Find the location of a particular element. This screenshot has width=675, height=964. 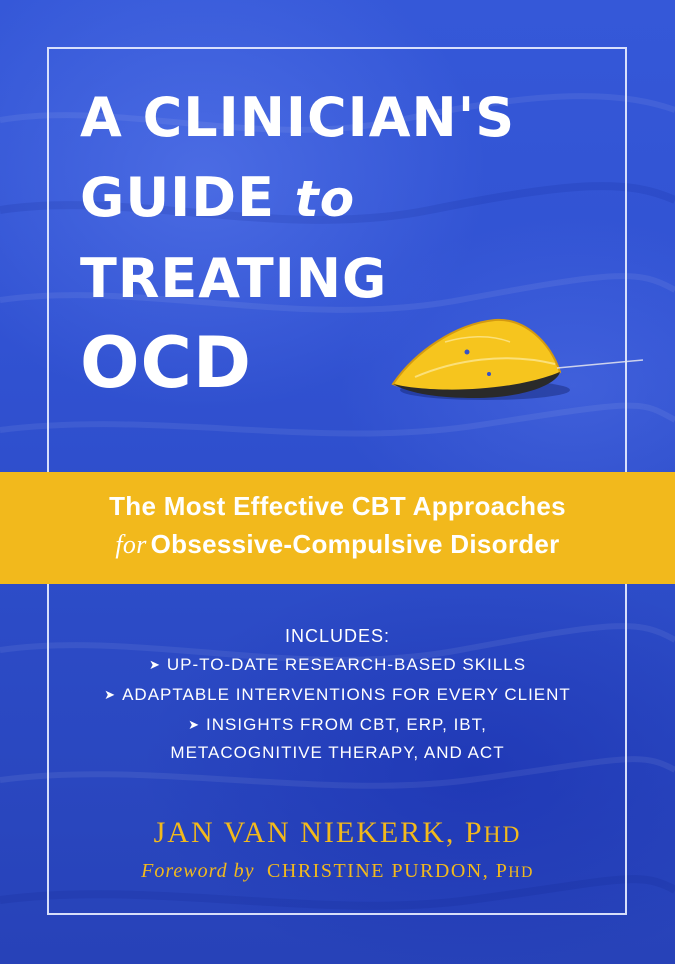

author-degree: PHD is located at coordinates (493, 832).